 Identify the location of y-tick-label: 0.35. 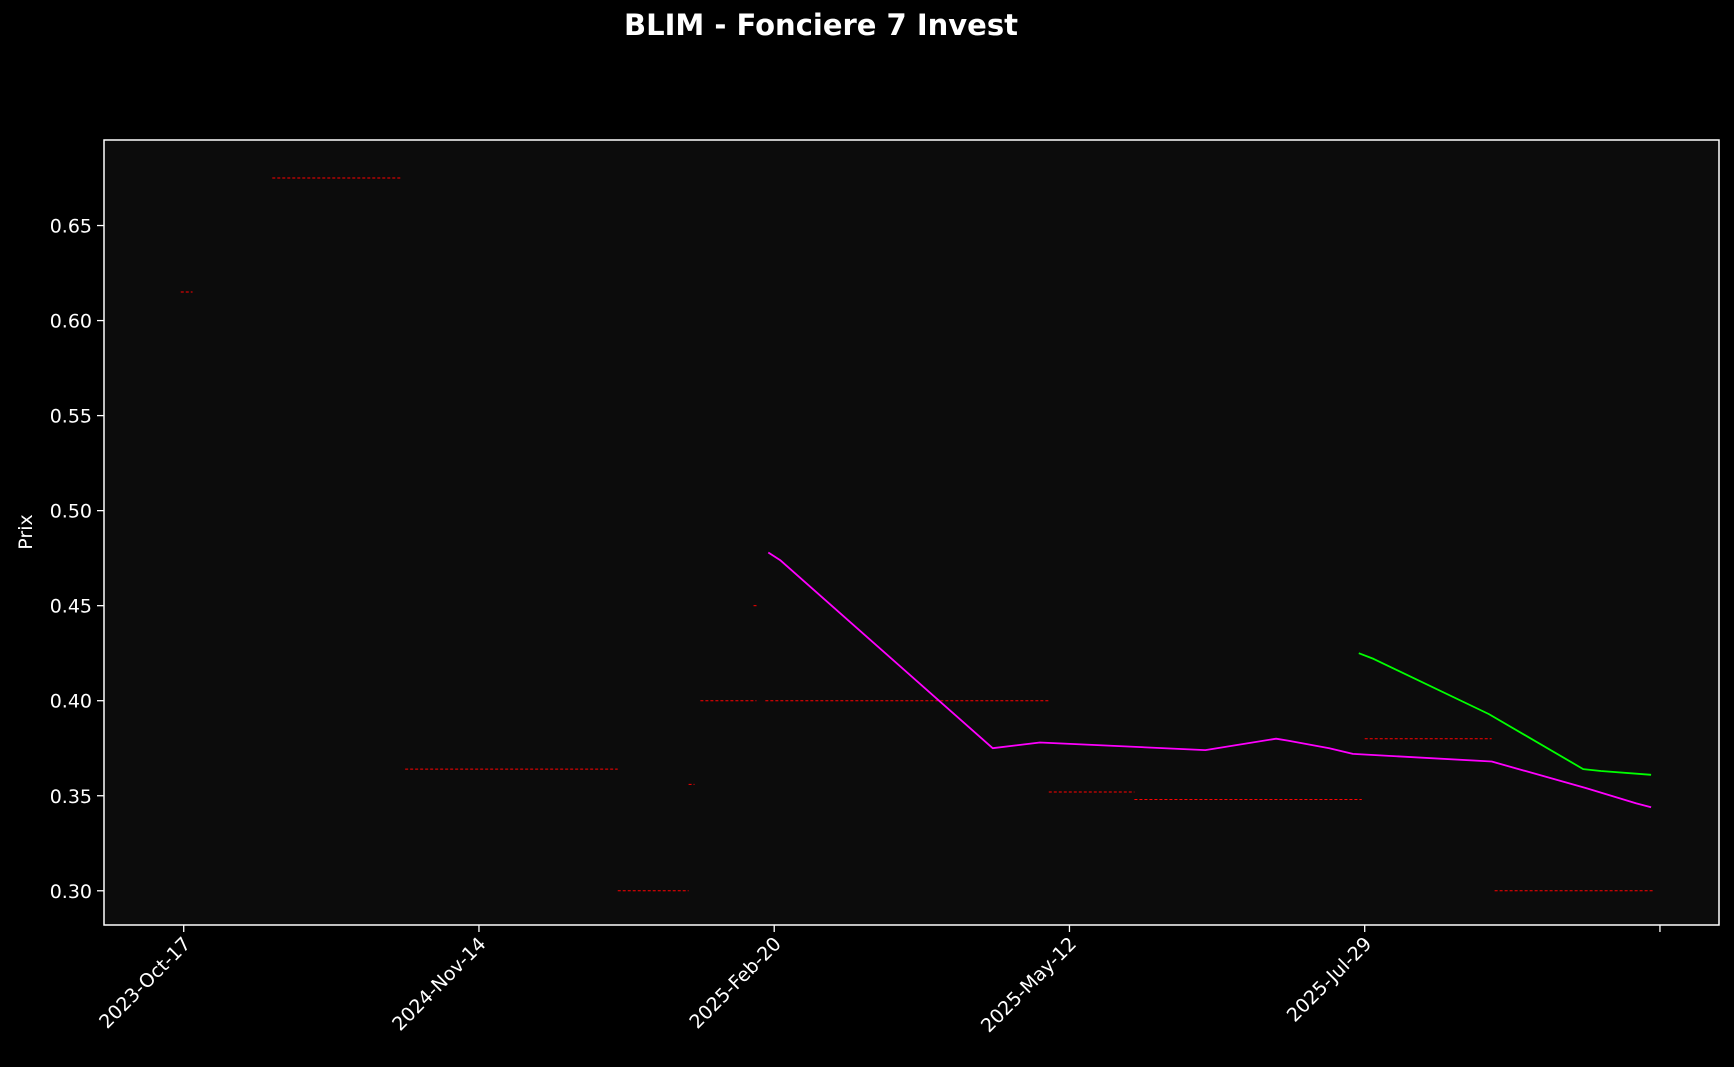
(71, 797).